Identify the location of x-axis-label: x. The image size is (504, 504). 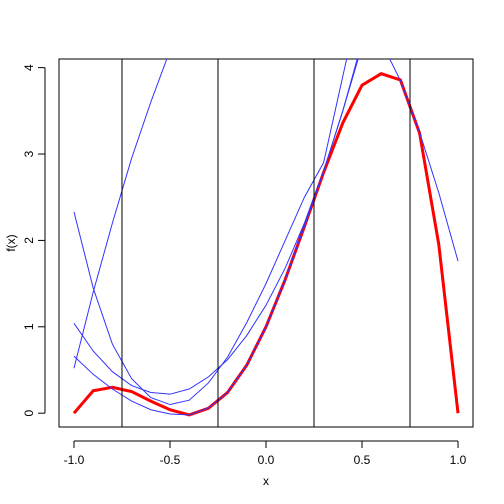
(266, 481).